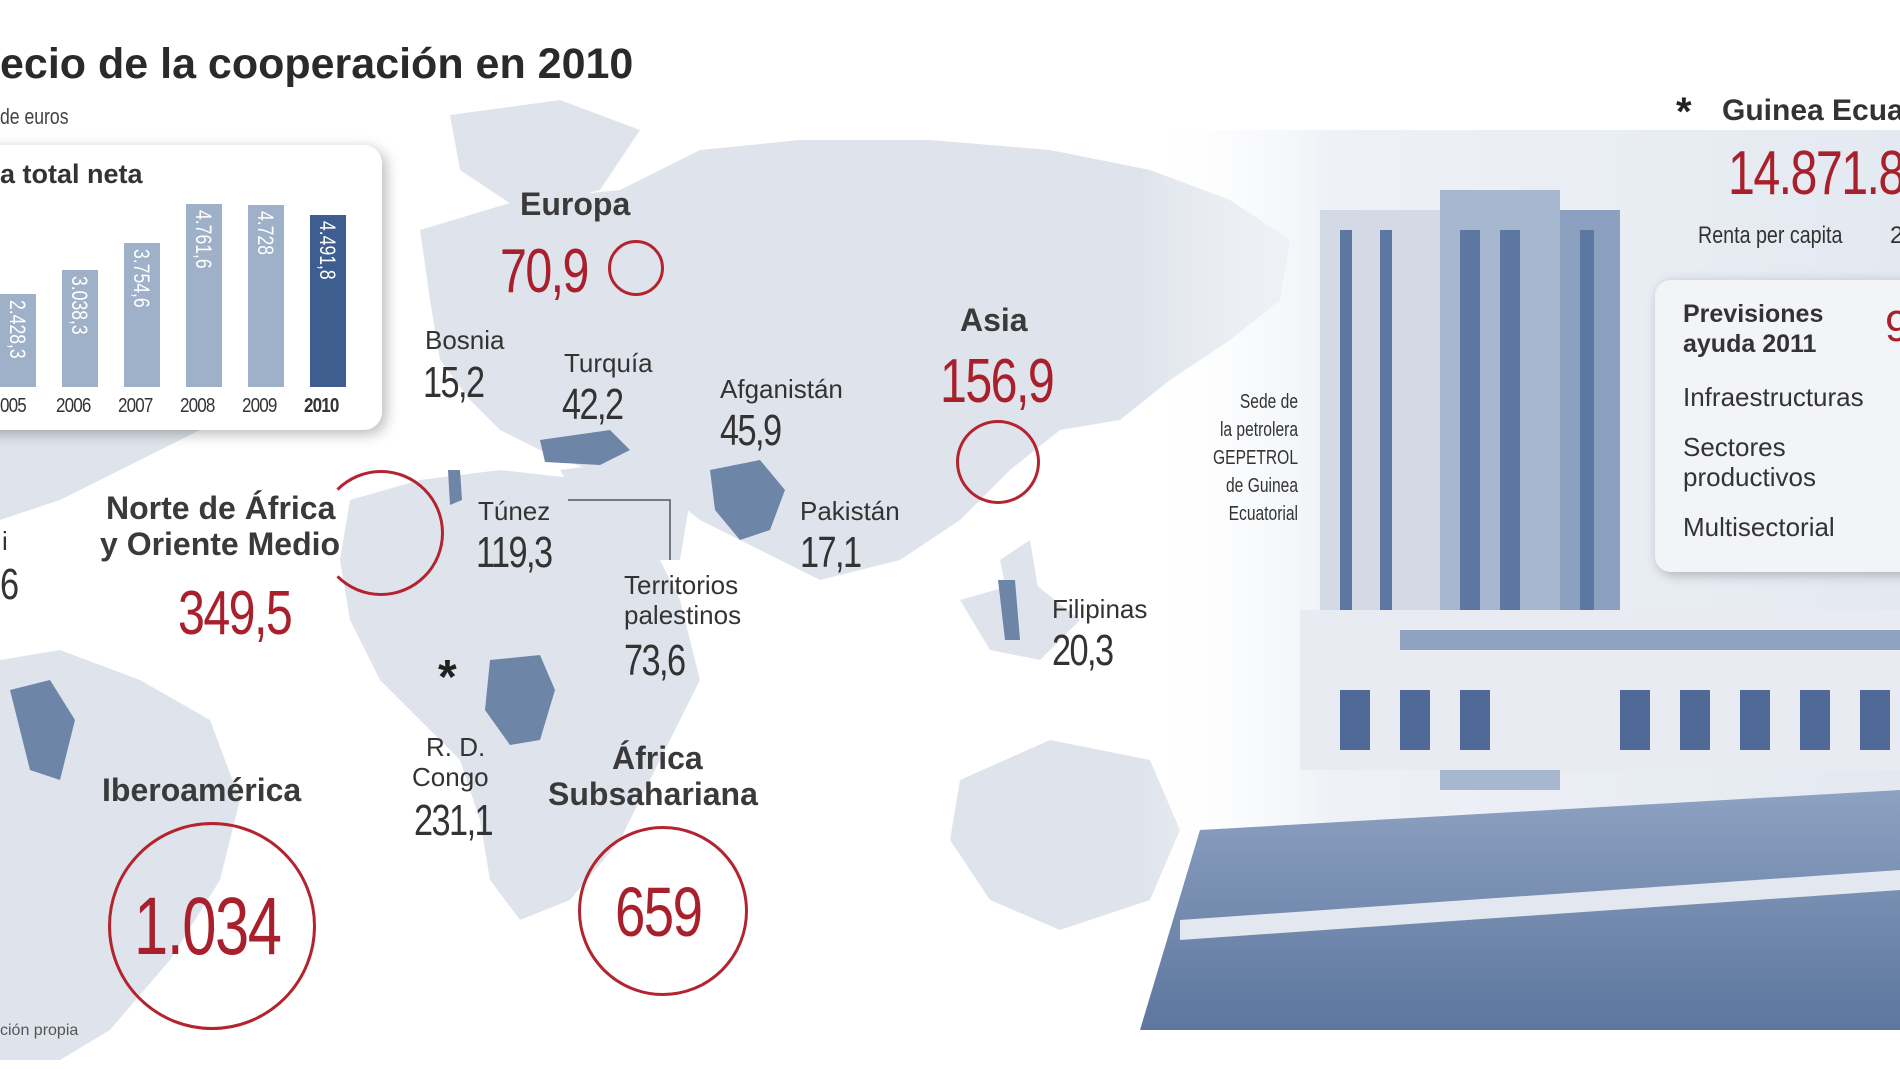 Image resolution: width=1900 pixels, height=1069 pixels. What do you see at coordinates (1811, 110) in the screenshot?
I see `guinea-title: Guinea Ecua` at bounding box center [1811, 110].